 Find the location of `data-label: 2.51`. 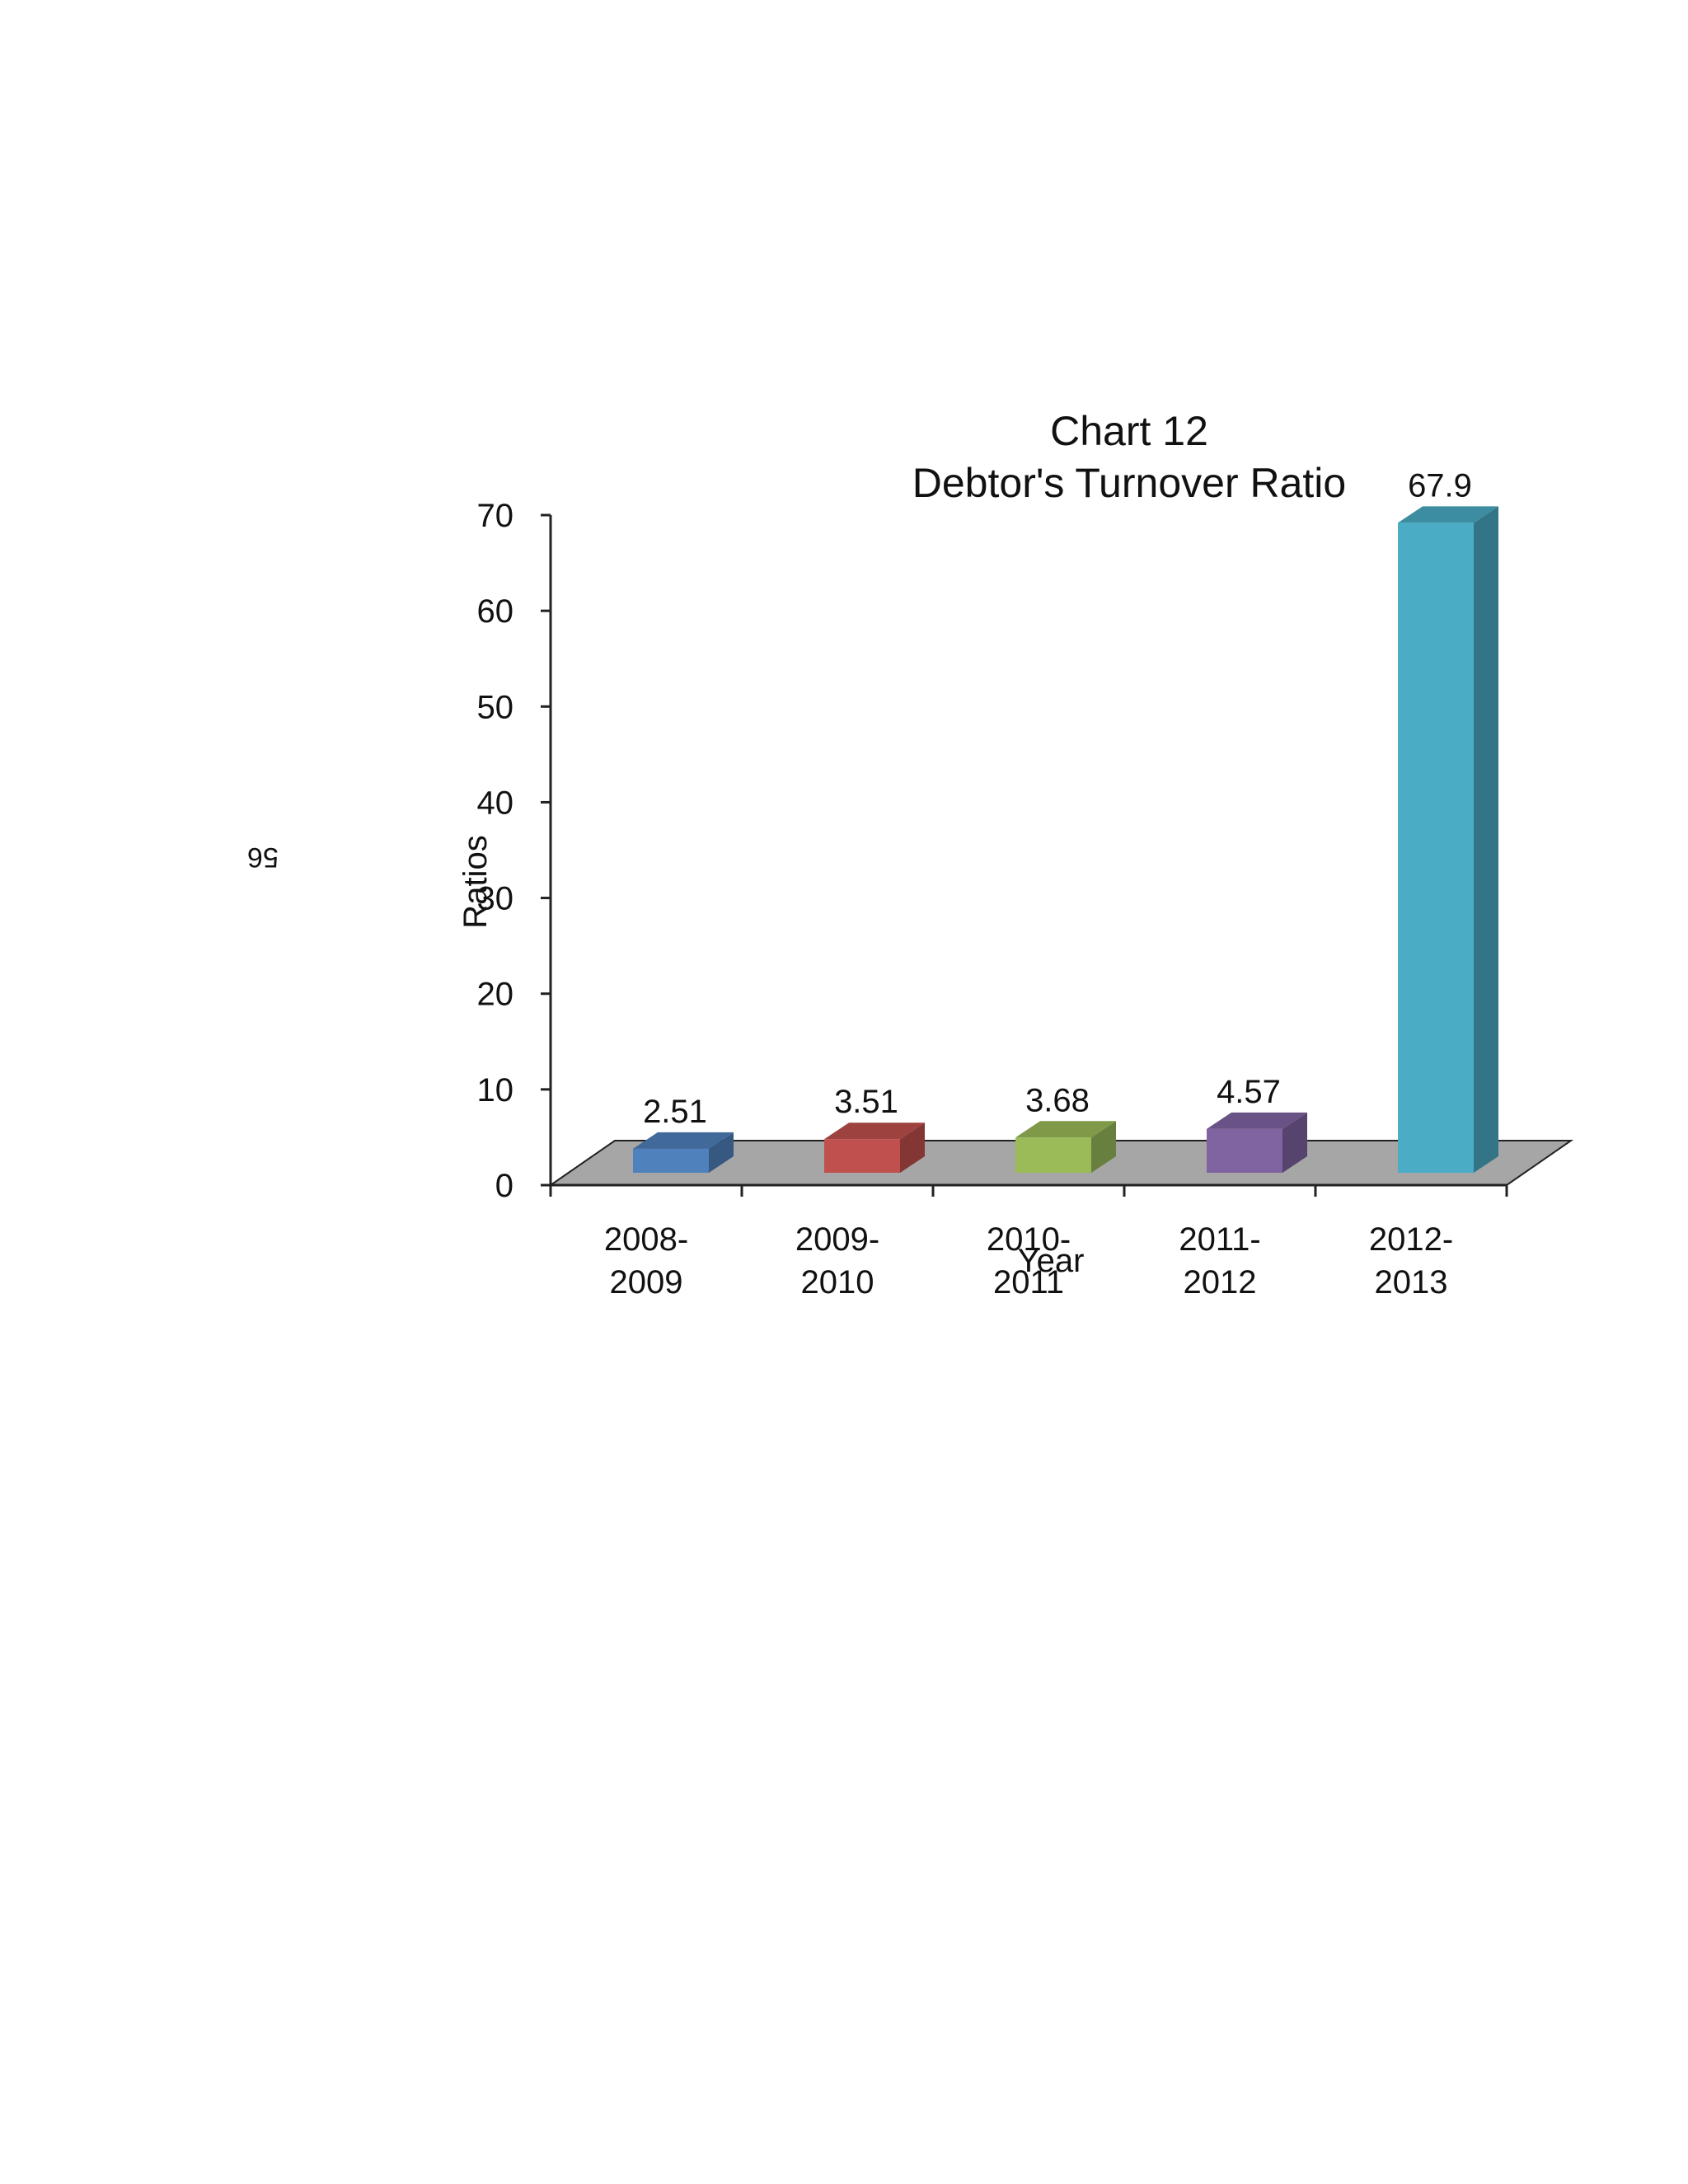

data-label: 2.51 is located at coordinates (675, 1112).